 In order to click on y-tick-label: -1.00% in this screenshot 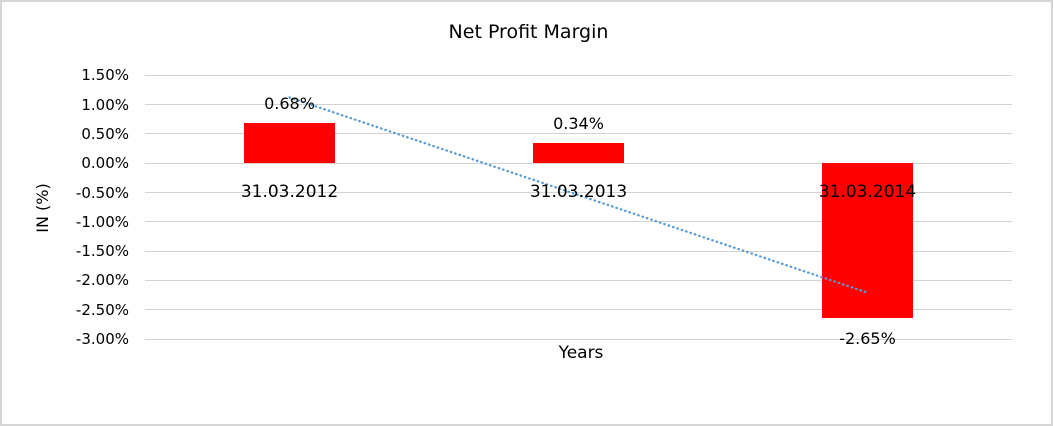, I will do `click(102, 221)`.